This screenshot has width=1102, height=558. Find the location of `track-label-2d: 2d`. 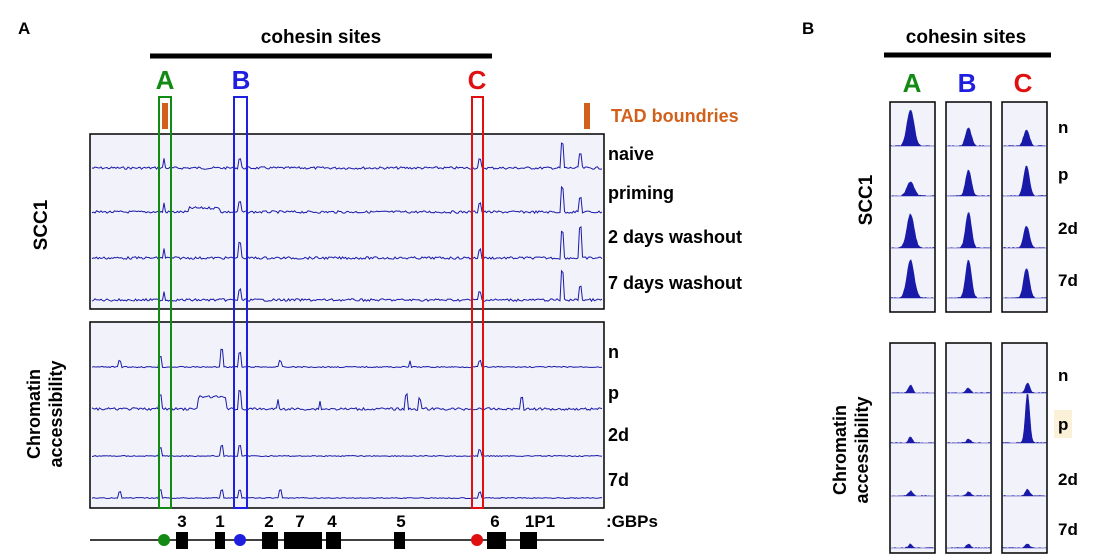

track-label-2d: 2d is located at coordinates (618, 435).